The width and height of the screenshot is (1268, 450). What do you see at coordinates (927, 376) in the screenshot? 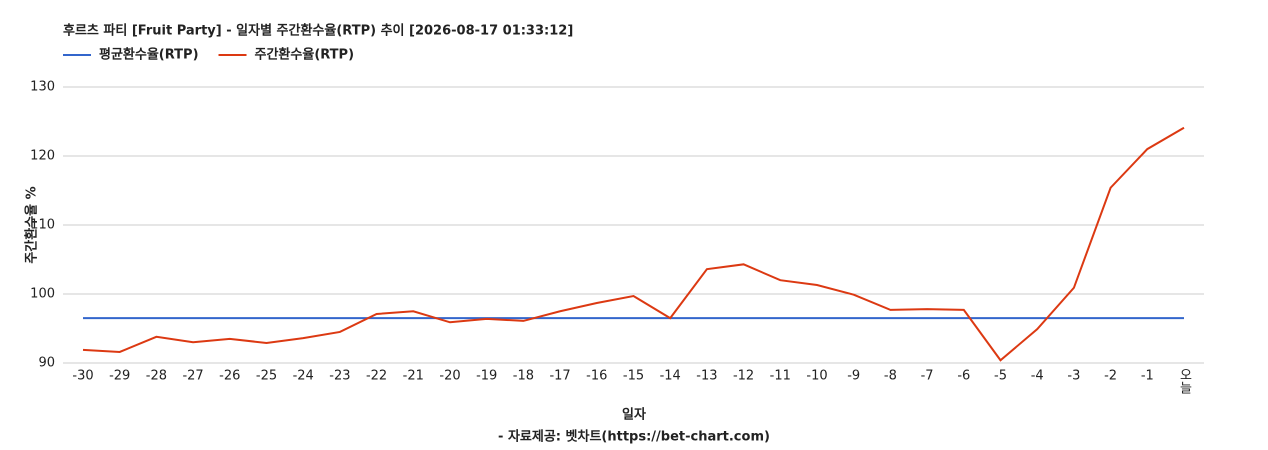
I see `x-tick-label: -7` at bounding box center [927, 376].